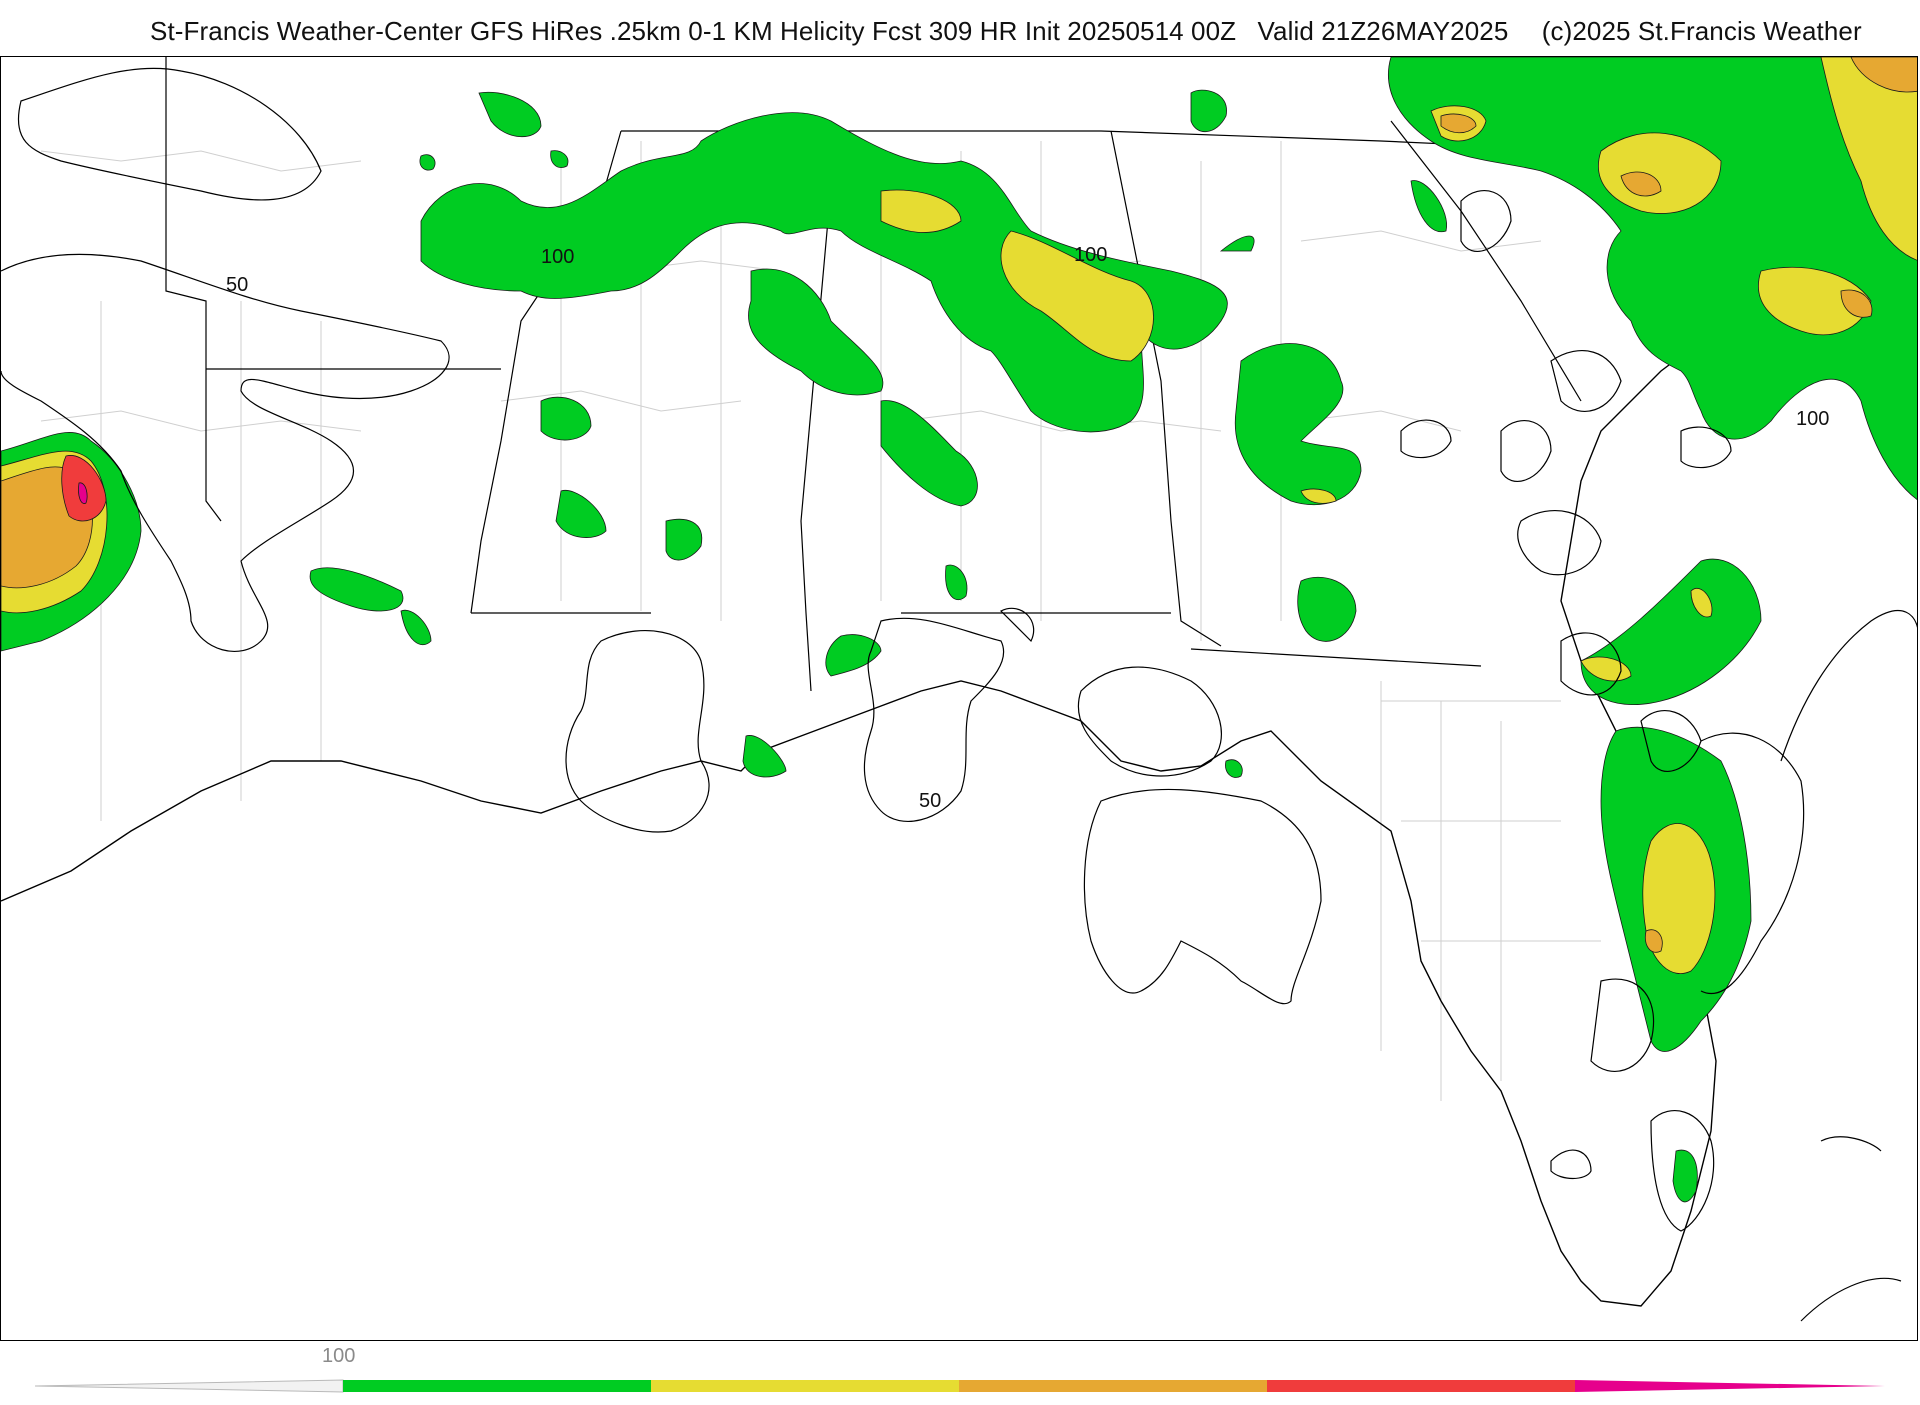 This screenshot has height=1405, width=1920. What do you see at coordinates (1421, 1386) in the screenshot?
I see `colorbar-segment-red` at bounding box center [1421, 1386].